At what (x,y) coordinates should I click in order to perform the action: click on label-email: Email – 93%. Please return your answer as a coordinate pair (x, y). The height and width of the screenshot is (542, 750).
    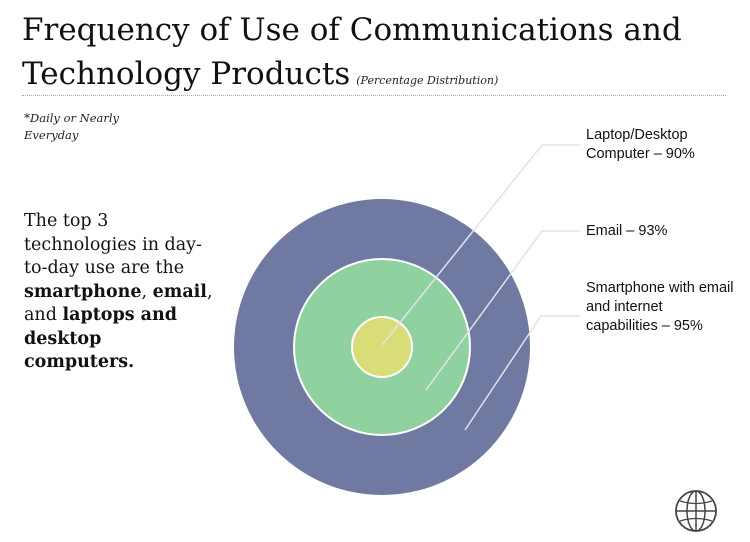
    Looking at the image, I should click on (627, 231).